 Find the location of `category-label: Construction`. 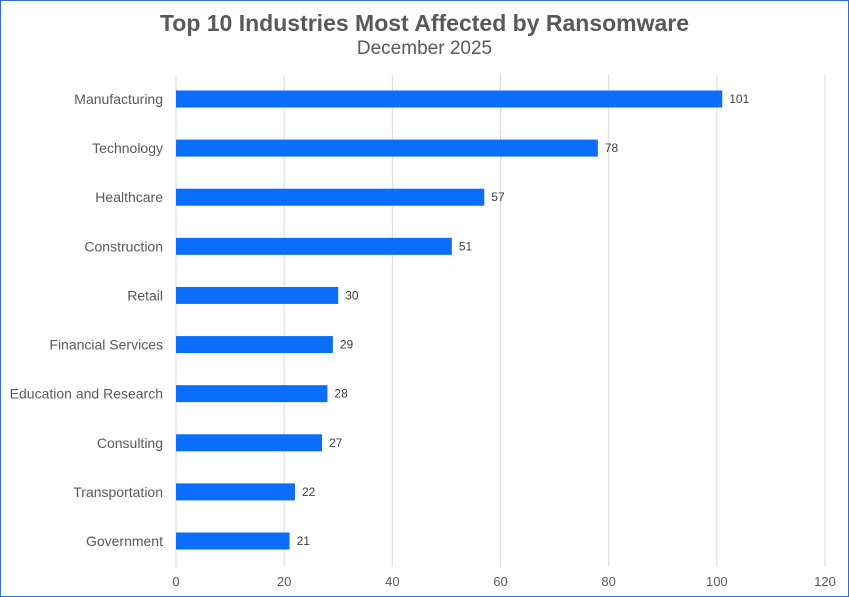

category-label: Construction is located at coordinates (123, 246).